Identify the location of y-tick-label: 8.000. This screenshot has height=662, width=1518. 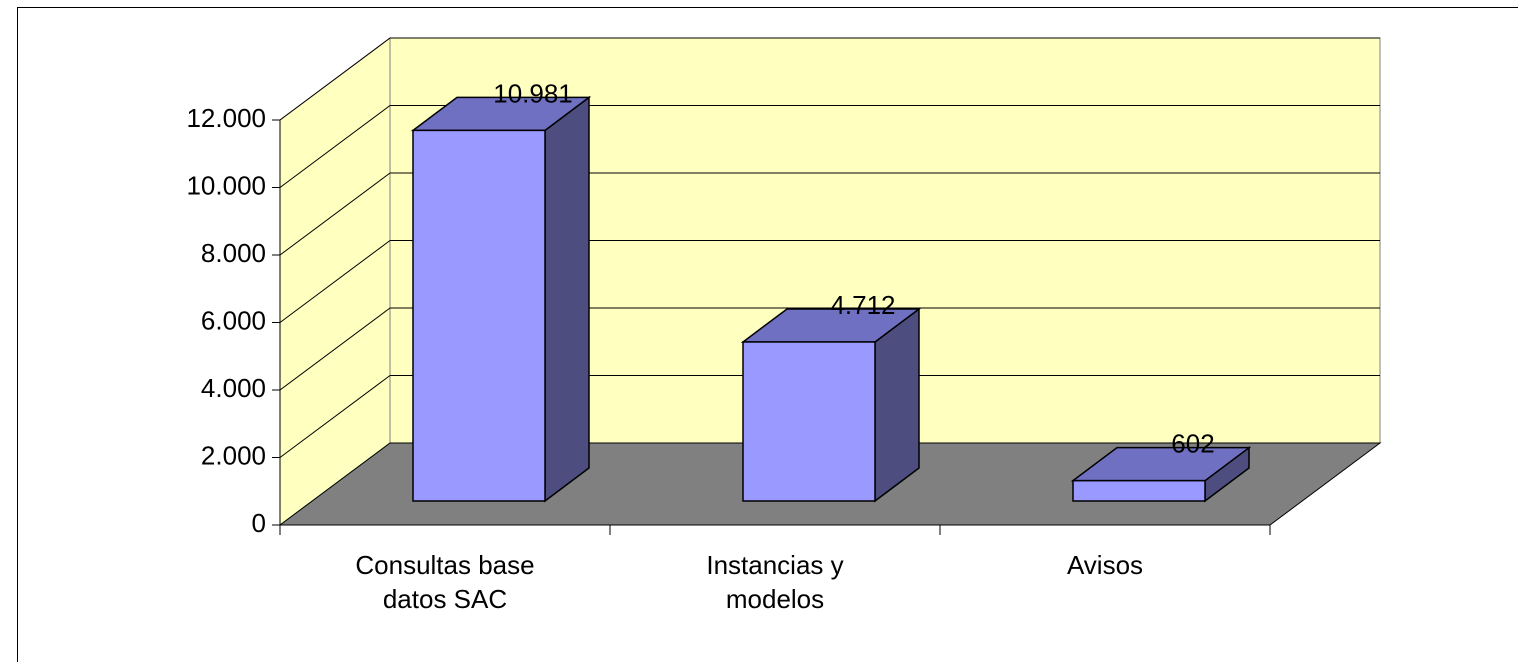
(233, 253).